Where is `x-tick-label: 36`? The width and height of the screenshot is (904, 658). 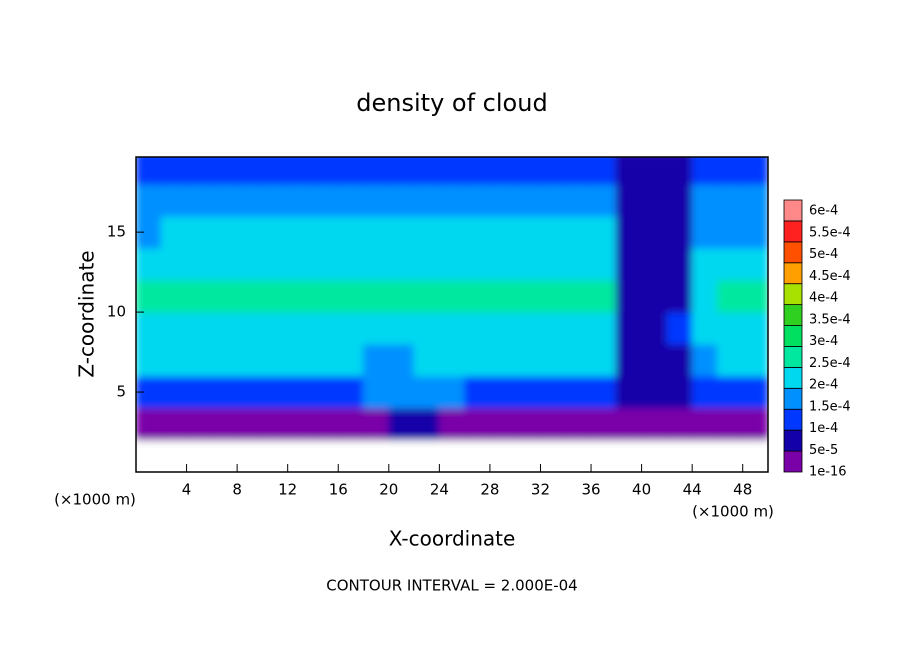 x-tick-label: 36 is located at coordinates (590, 490).